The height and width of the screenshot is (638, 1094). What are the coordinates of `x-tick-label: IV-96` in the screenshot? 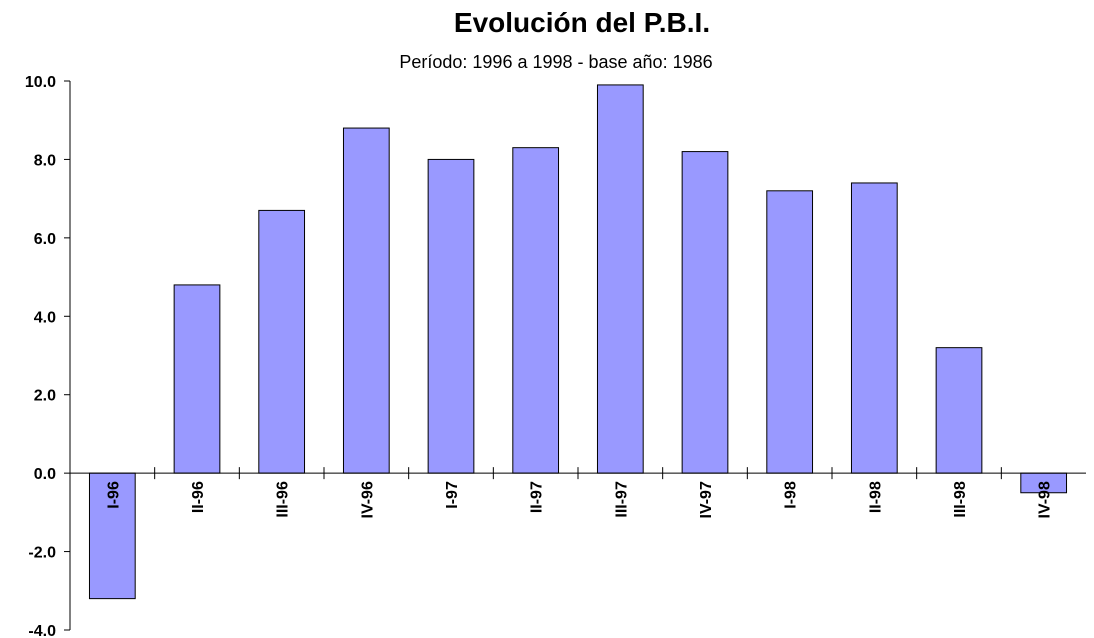 It's located at (367, 499).